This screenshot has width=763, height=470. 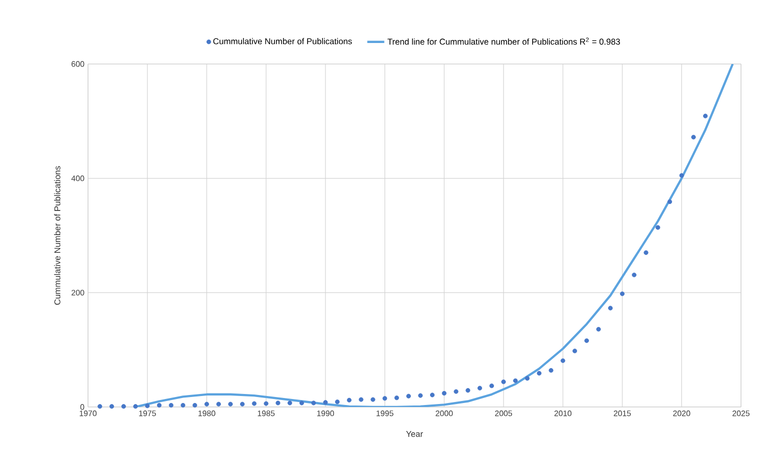 I want to click on x-axis-title: Year, so click(x=414, y=433).